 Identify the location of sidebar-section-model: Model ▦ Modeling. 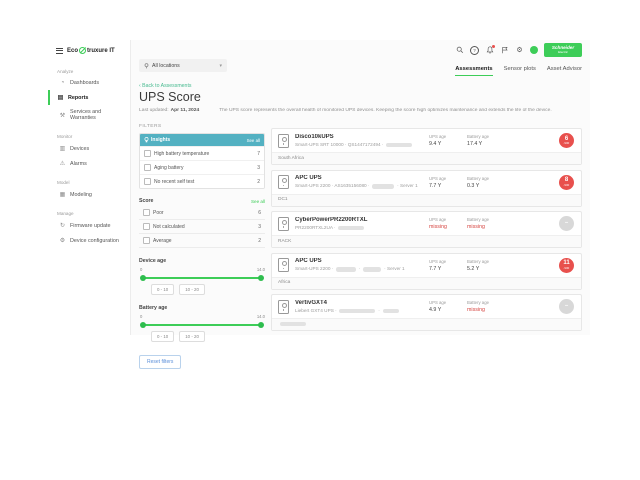
(89, 189).